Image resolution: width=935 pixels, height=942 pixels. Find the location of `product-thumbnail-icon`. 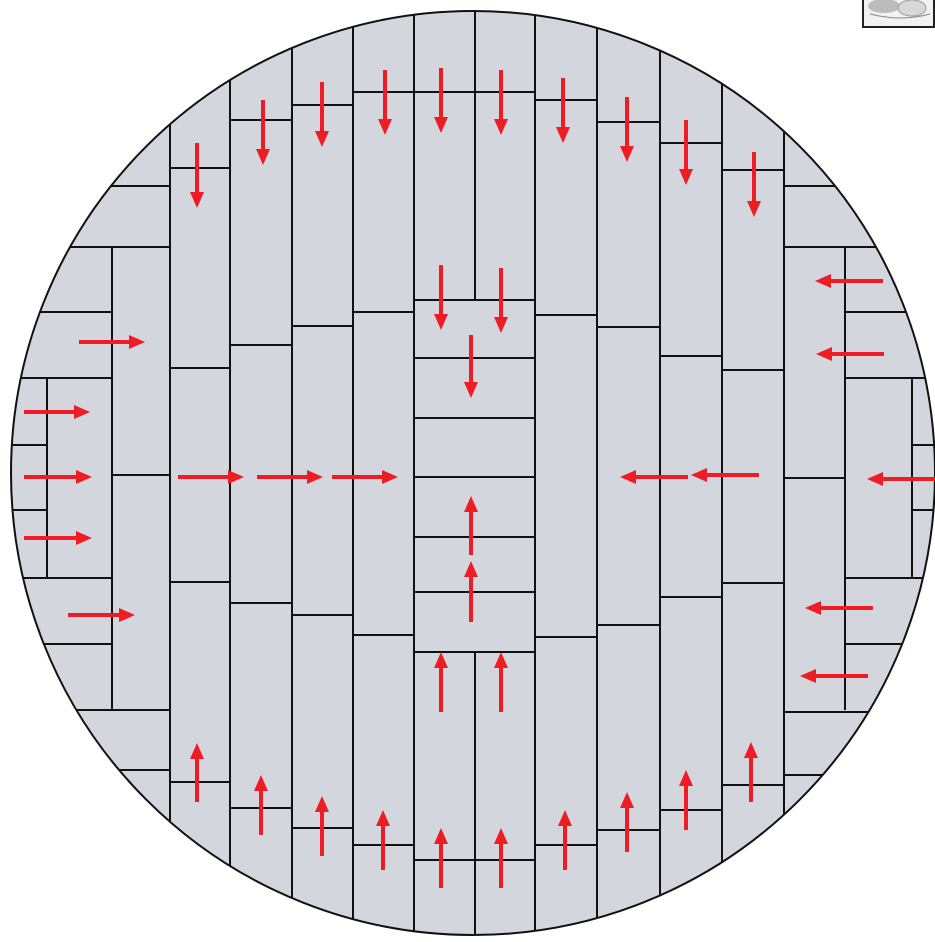

product-thumbnail-icon is located at coordinates (898, 13).